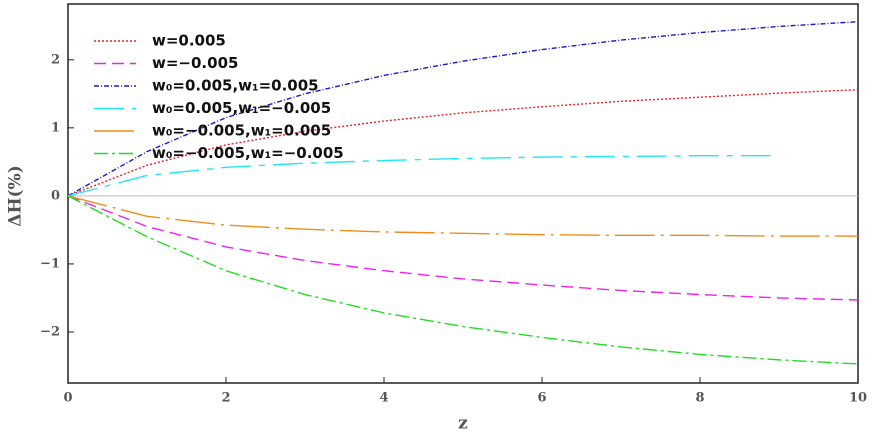  I want to click on legend-label: w₀=−0.005,w₁=0.005, so click(241, 131).